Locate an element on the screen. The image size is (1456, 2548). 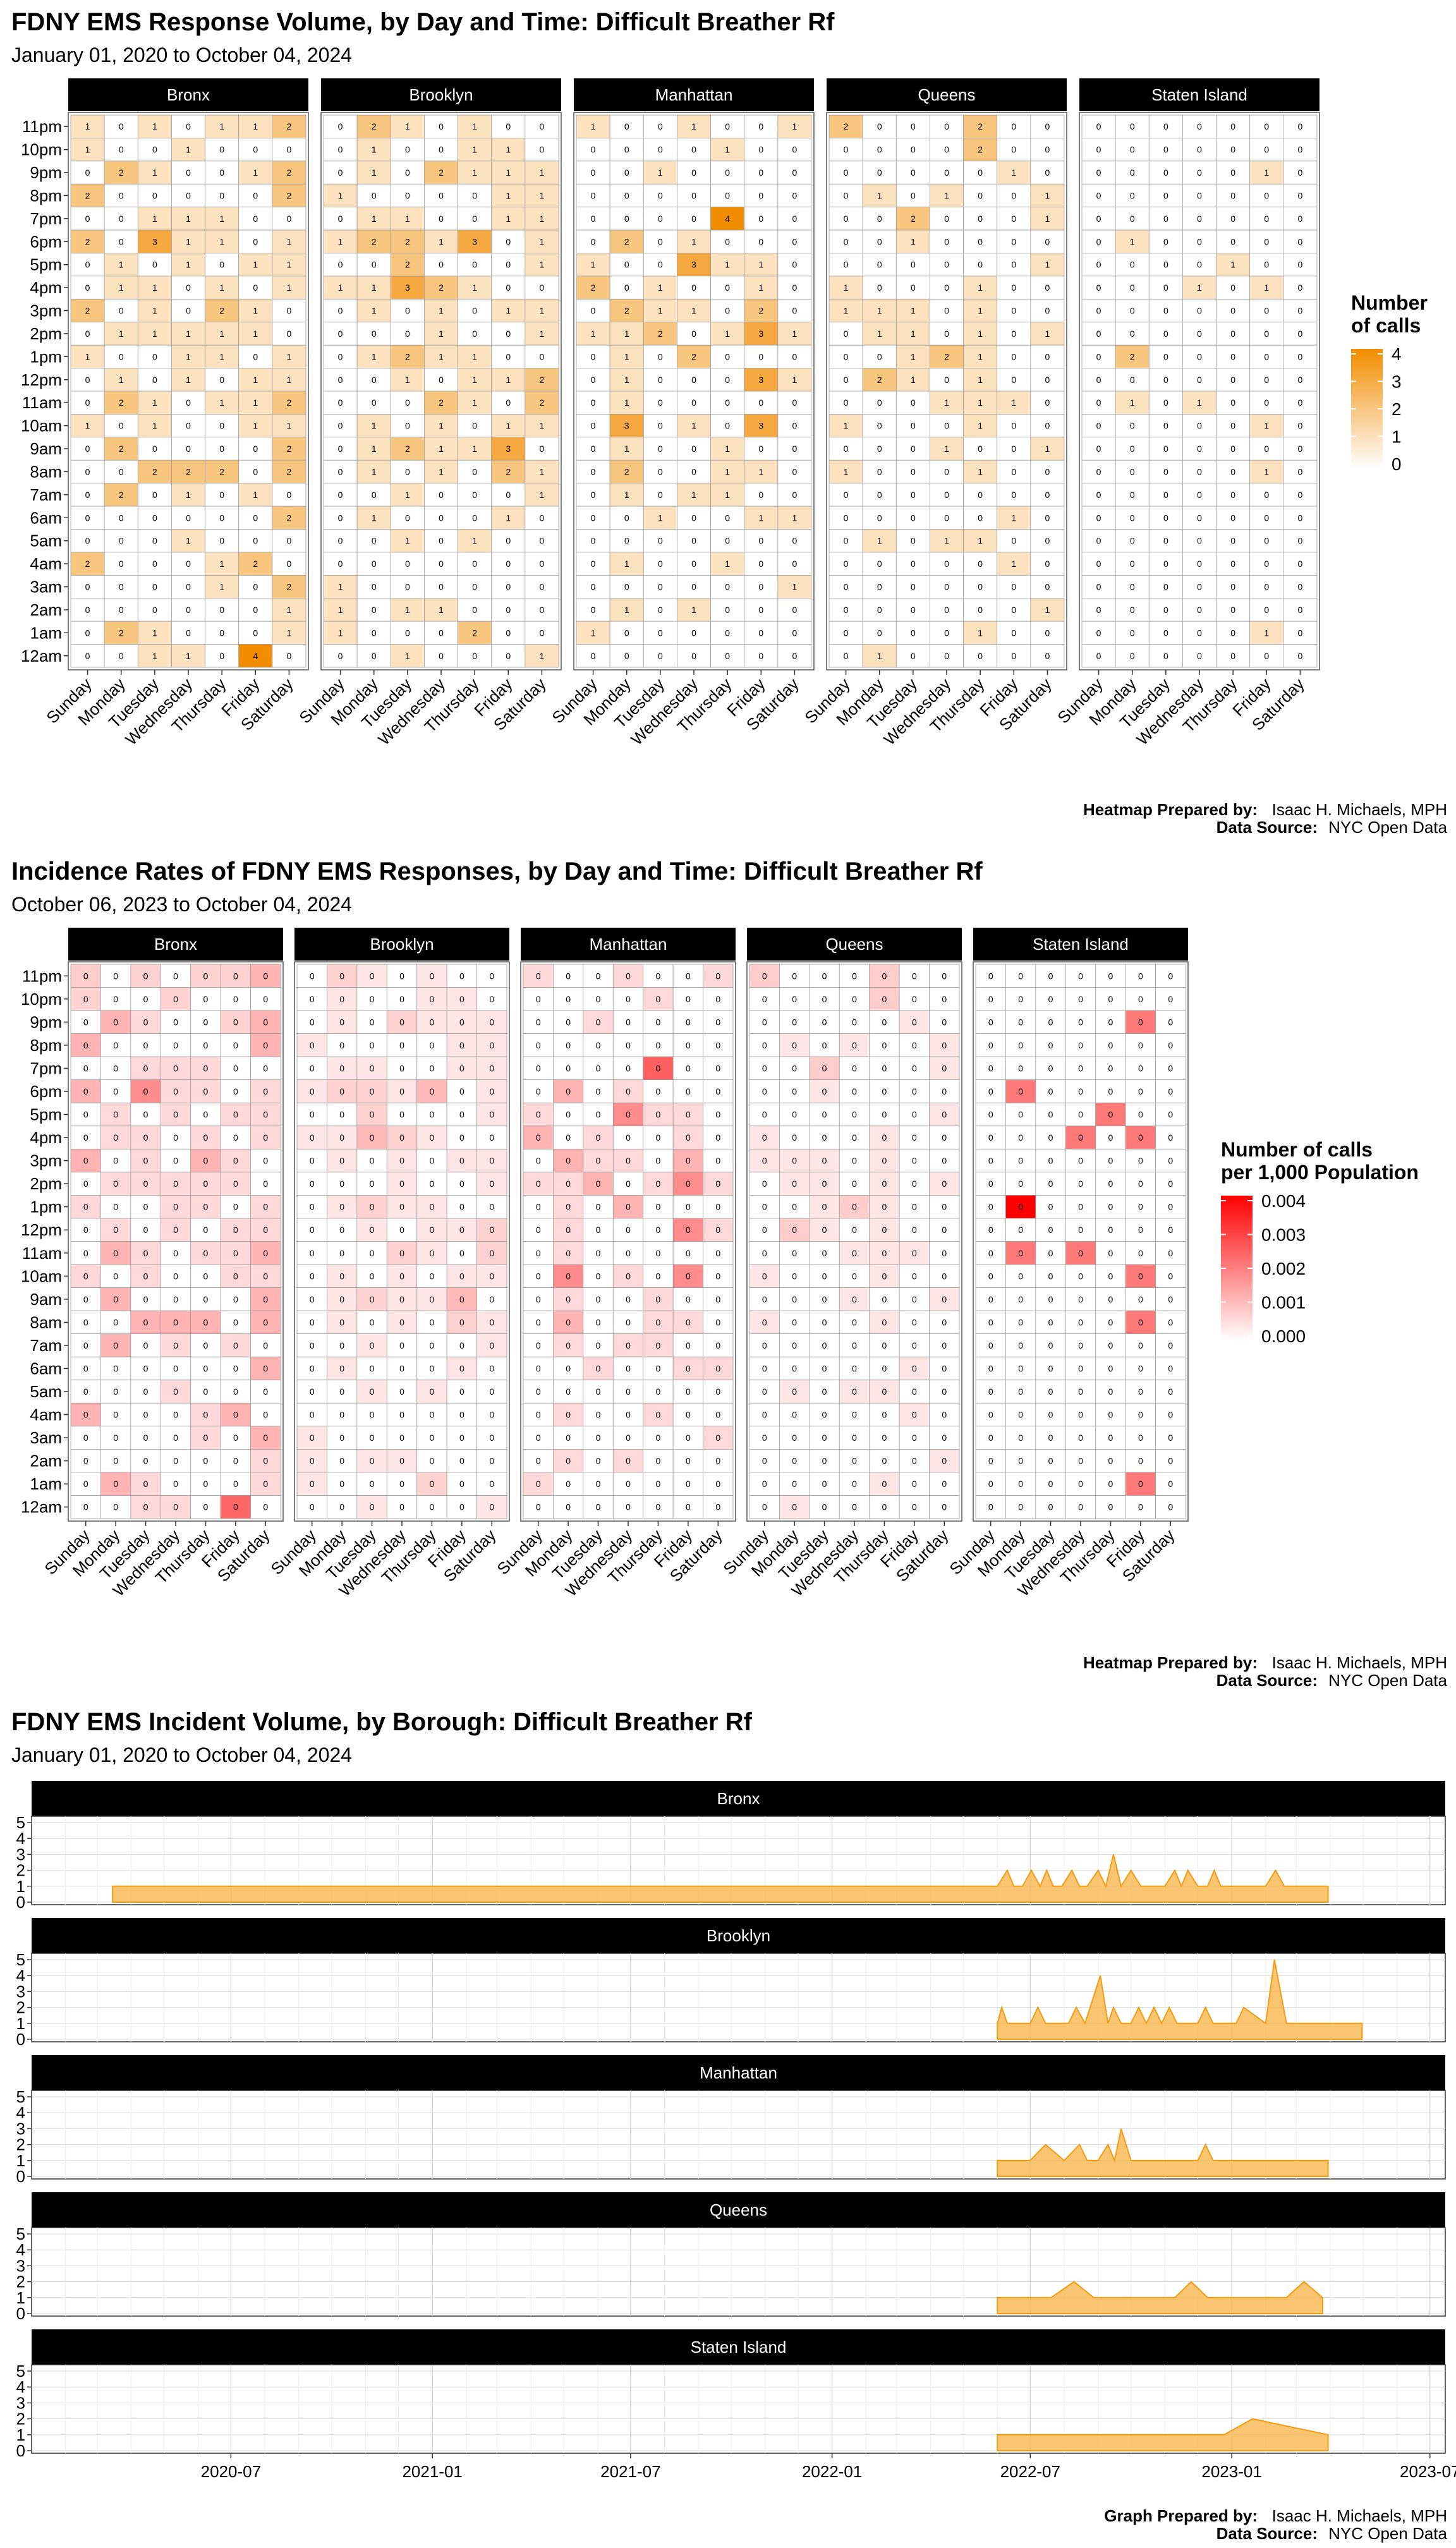
legend-tick-label: 0 is located at coordinates (1397, 464).